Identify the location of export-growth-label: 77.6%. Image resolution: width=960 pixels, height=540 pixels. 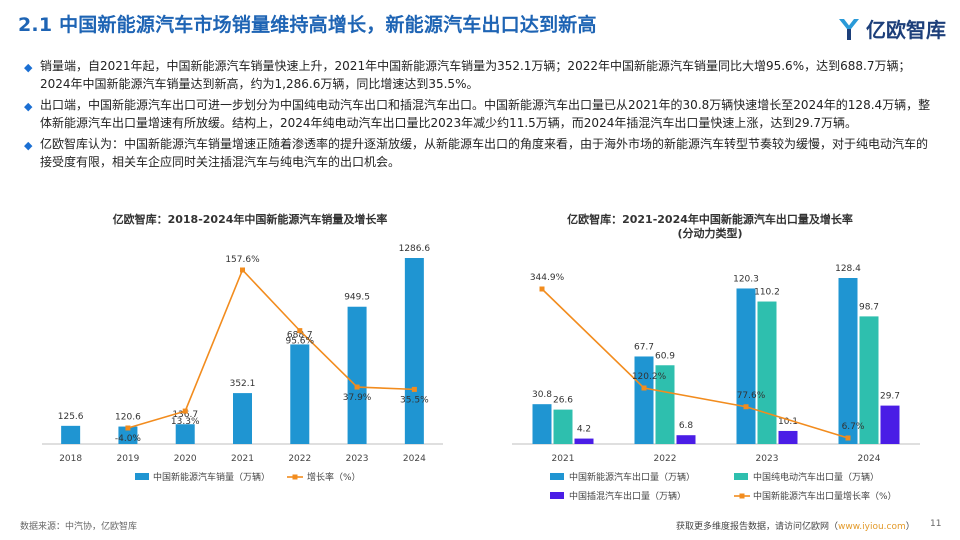
(751, 396).